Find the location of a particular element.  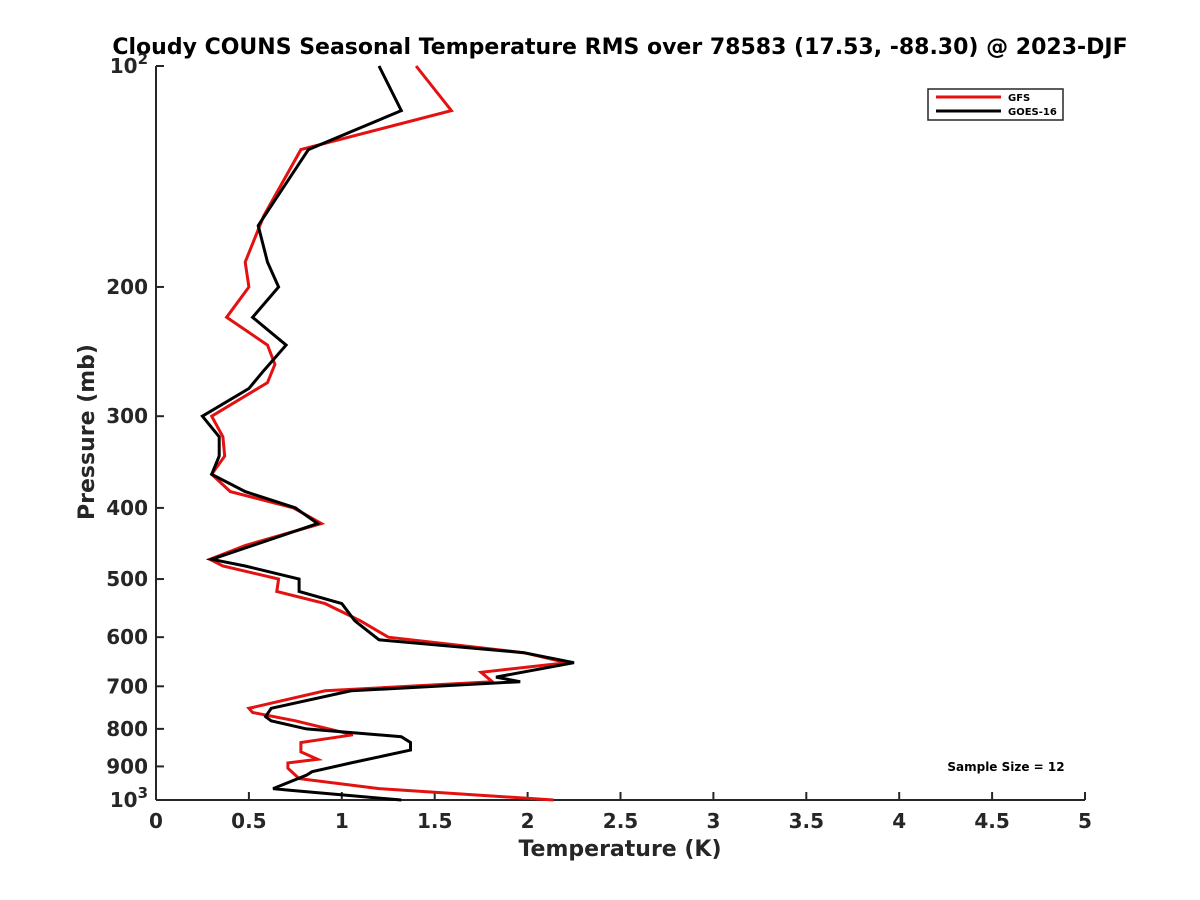

y-tick-label: 700 is located at coordinates (127, 686).